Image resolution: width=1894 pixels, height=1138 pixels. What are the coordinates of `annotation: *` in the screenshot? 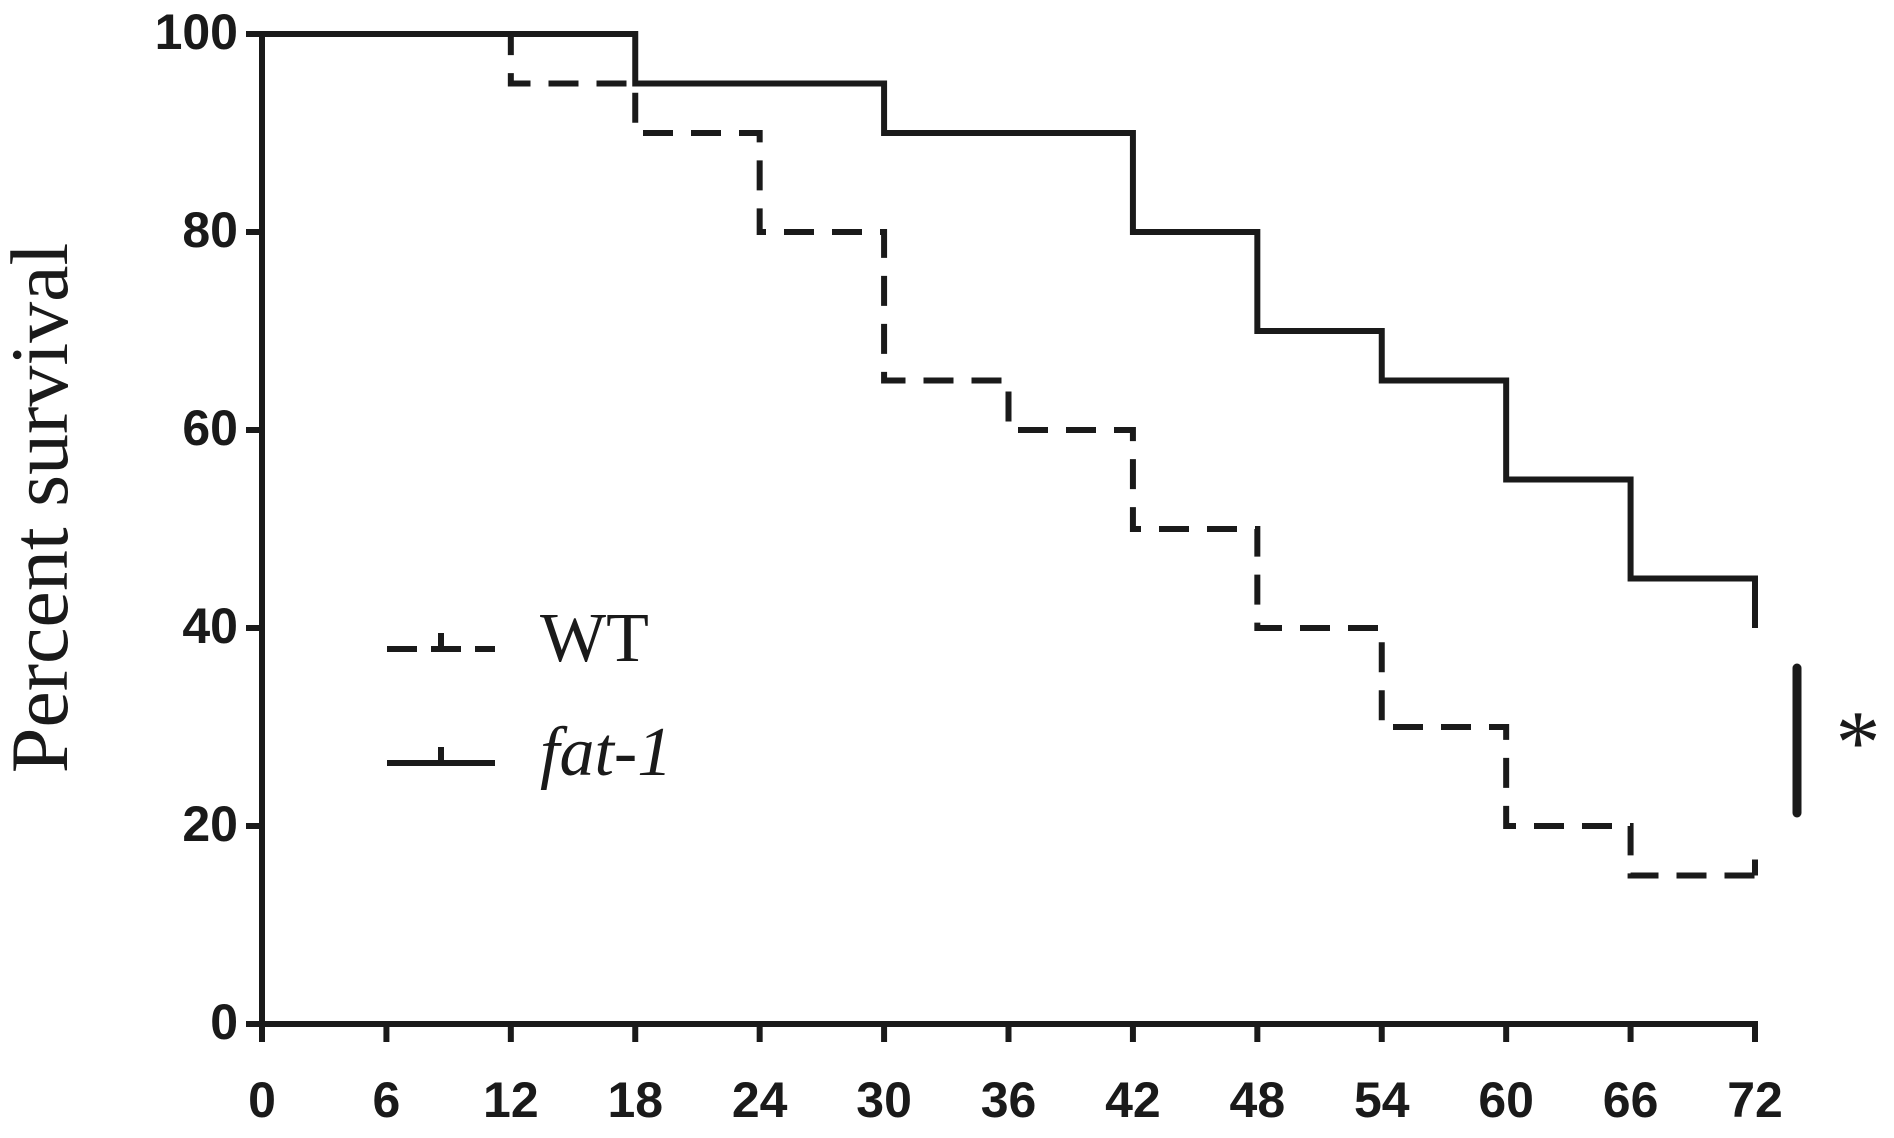 It's located at (1858, 743).